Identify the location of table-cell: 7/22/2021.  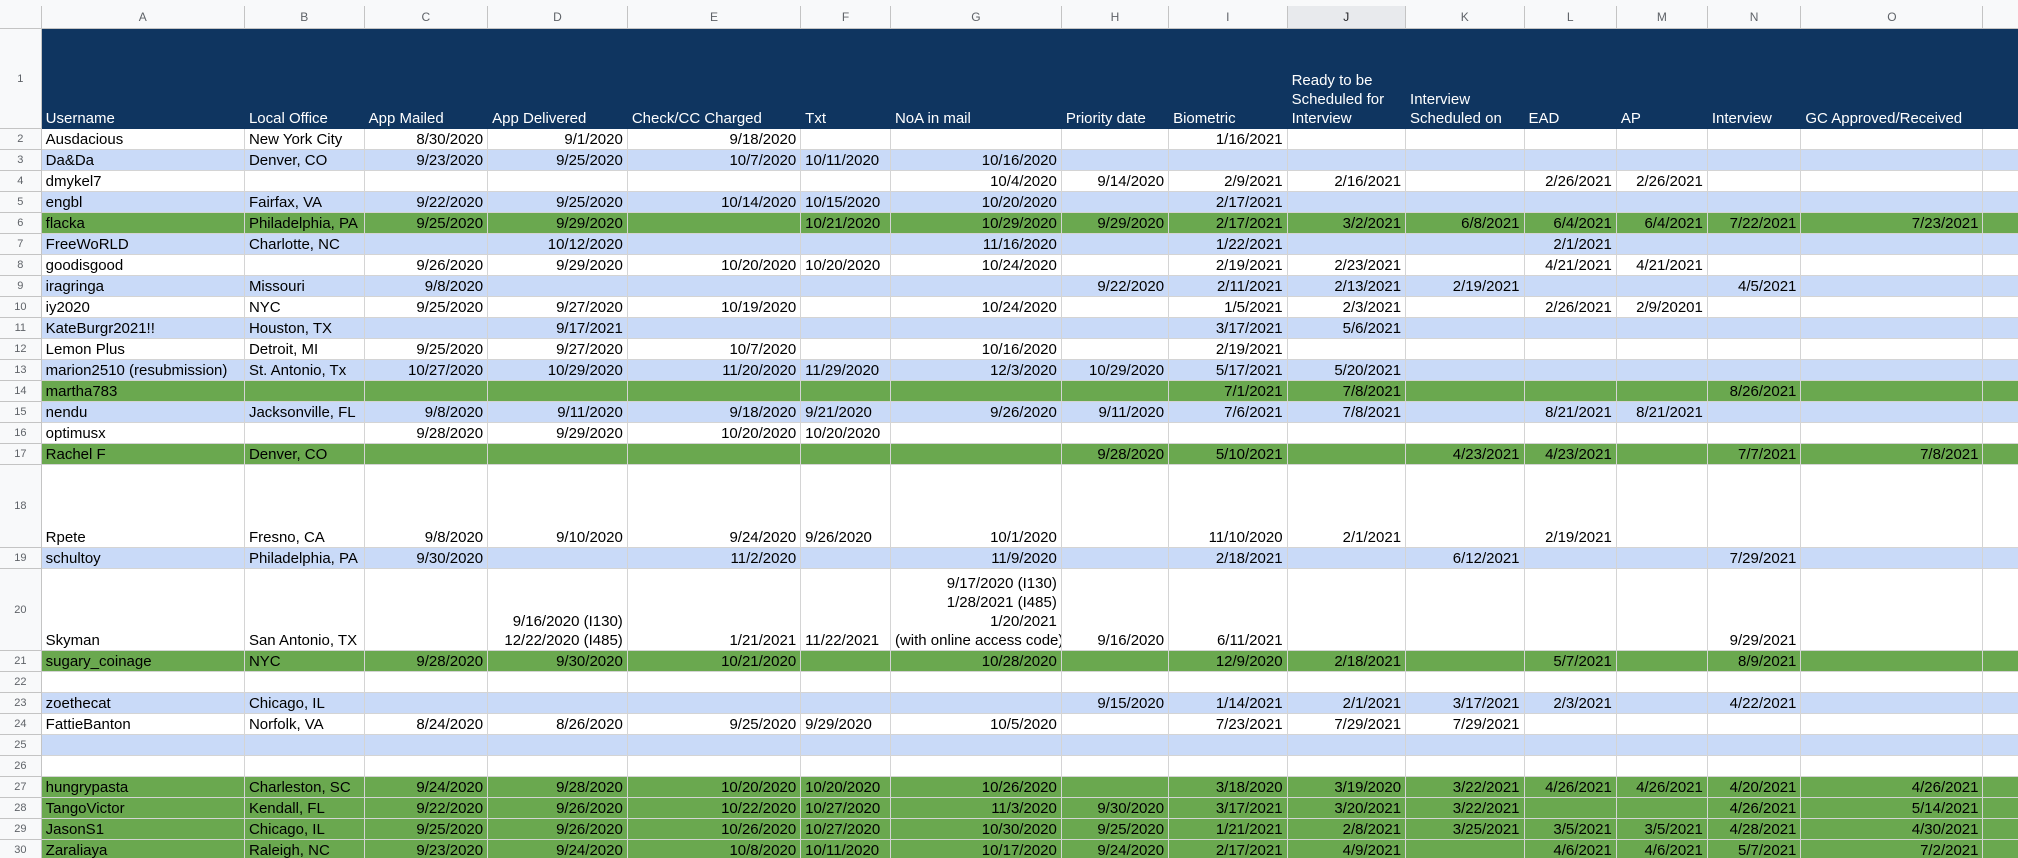
(1754, 223).